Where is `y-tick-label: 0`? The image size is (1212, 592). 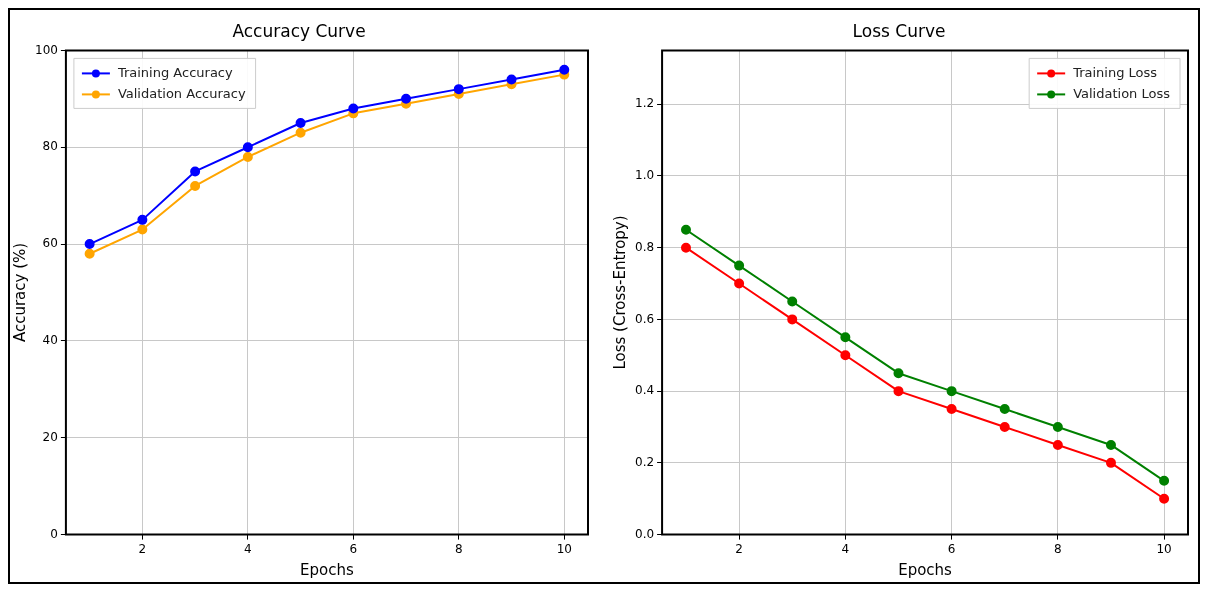 y-tick-label: 0 is located at coordinates (54, 533).